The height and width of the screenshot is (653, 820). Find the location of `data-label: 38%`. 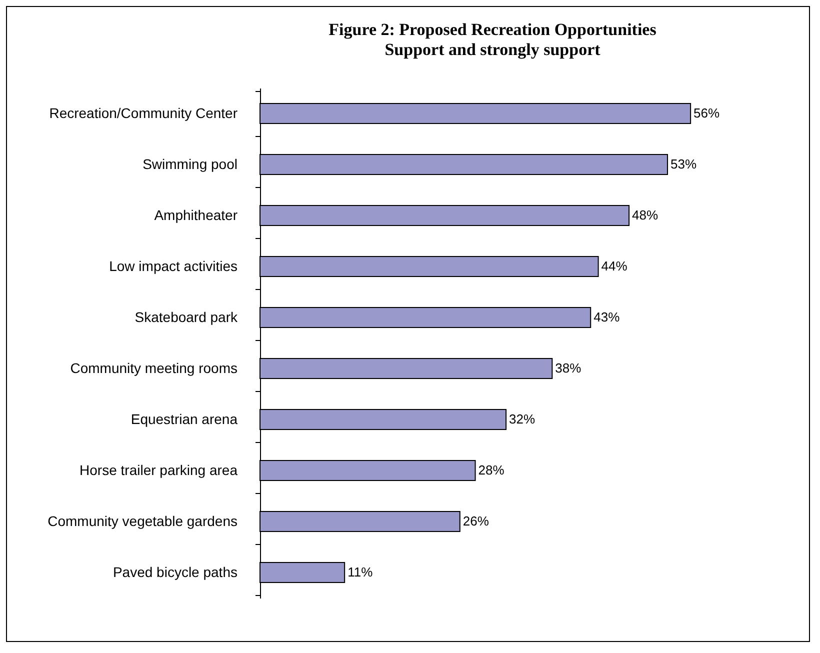

data-label: 38% is located at coordinates (568, 368).